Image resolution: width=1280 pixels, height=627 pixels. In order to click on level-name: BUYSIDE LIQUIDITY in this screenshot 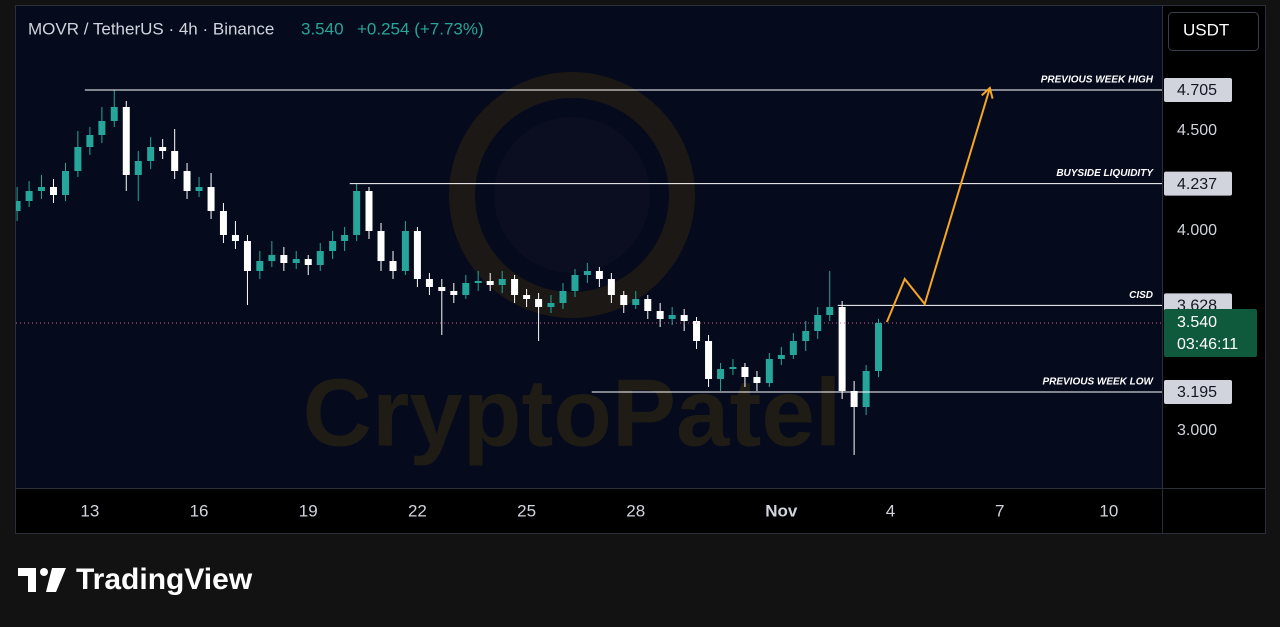, I will do `click(1105, 173)`.